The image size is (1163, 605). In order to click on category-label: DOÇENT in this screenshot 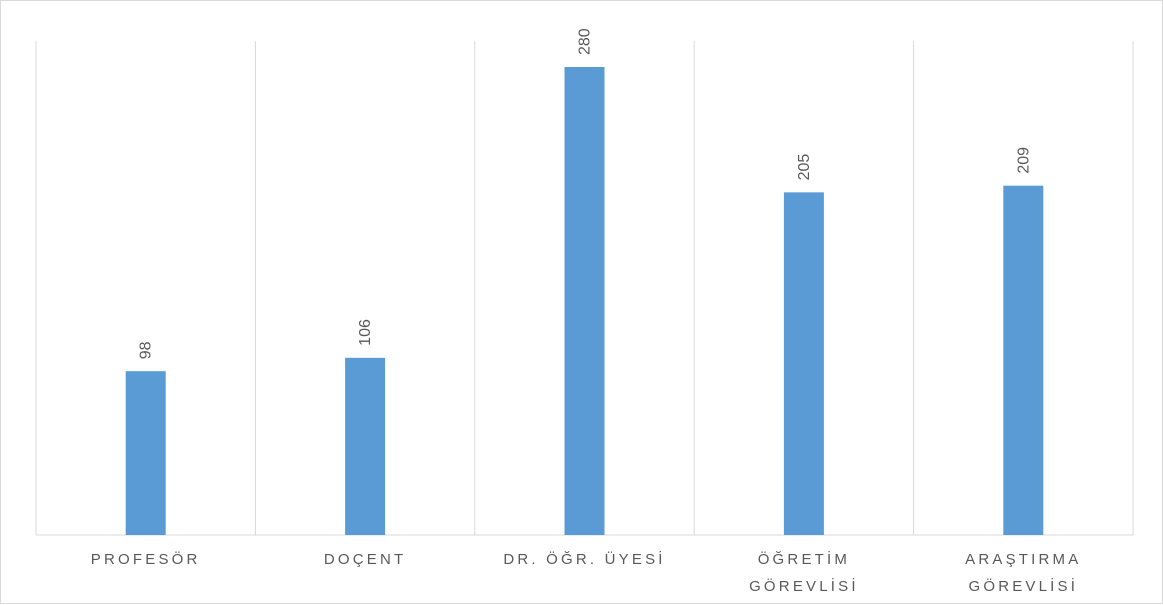, I will do `click(365, 559)`.